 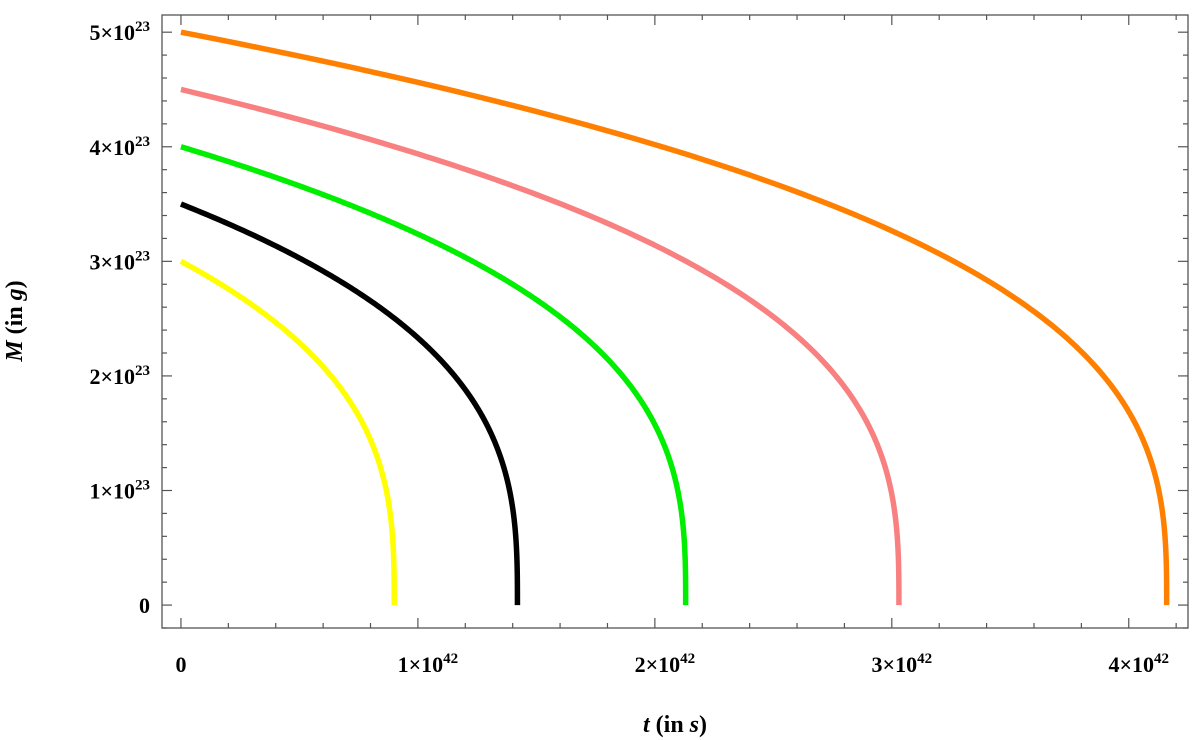 What do you see at coordinates (144, 605) in the screenshot?
I see `y-tick-label: 0` at bounding box center [144, 605].